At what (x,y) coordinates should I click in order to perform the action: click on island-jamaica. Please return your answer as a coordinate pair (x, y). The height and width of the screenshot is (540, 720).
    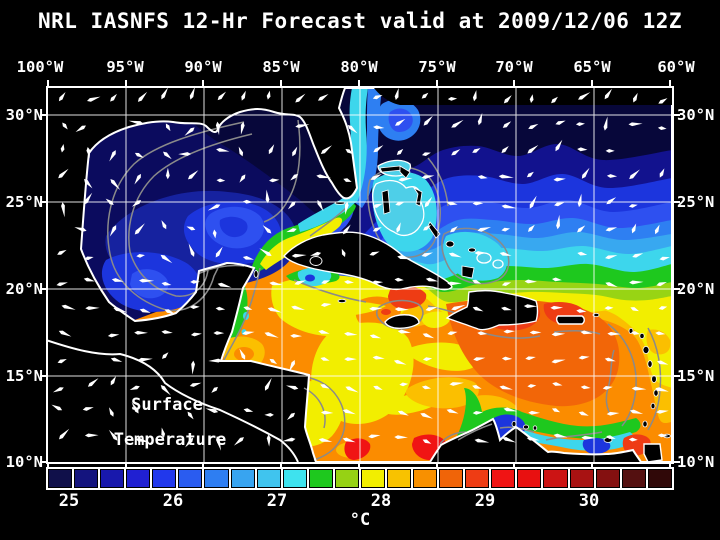
    Looking at the image, I should click on (402, 321).